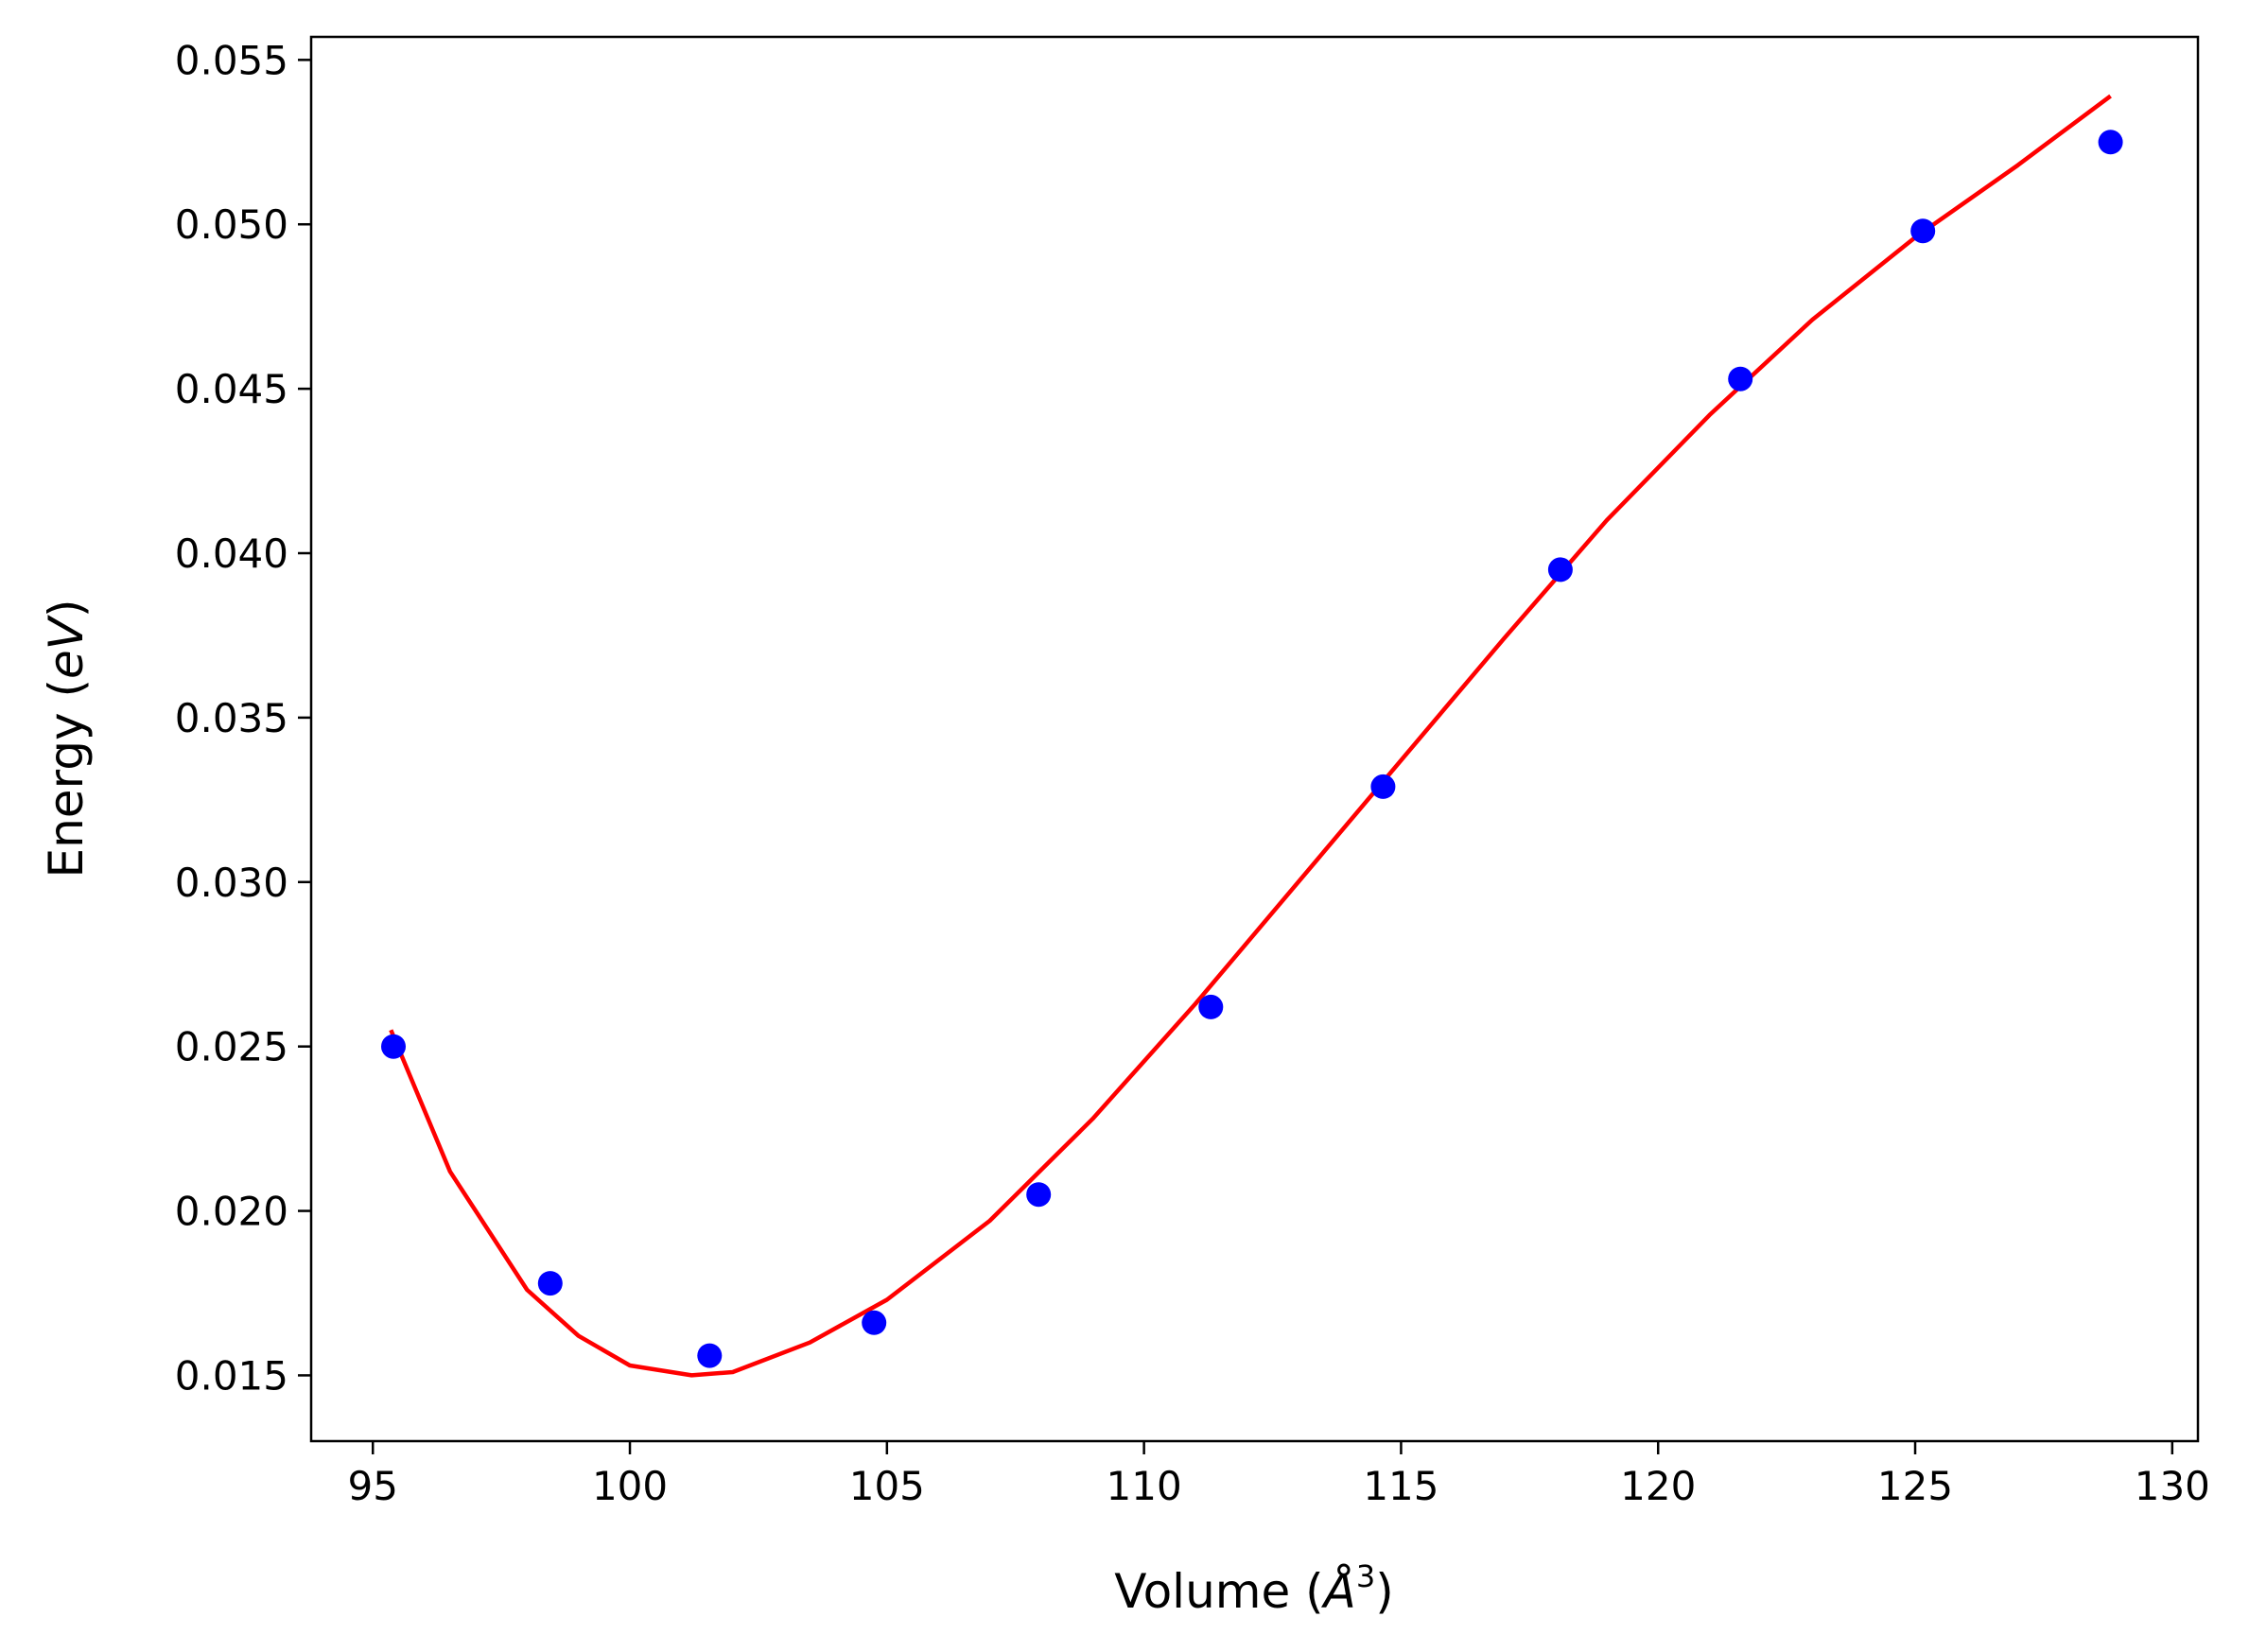 Image resolution: width=2249 pixels, height=1652 pixels. I want to click on x-tick-label: 105, so click(887, 1486).